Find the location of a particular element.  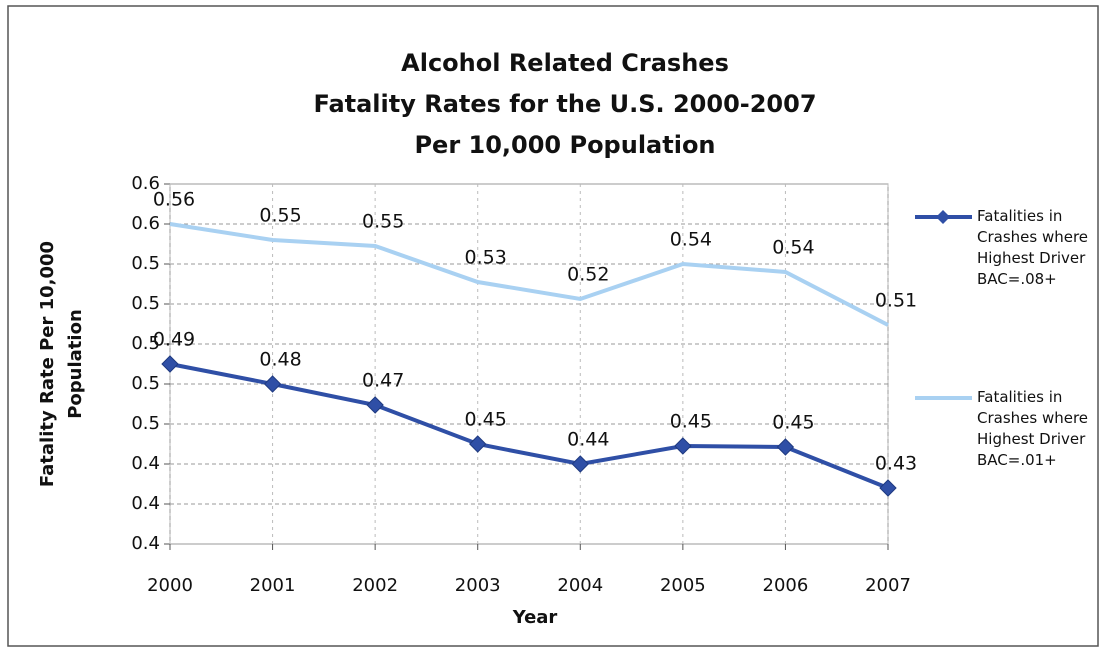

data-label: 0.53 is located at coordinates (486, 258).